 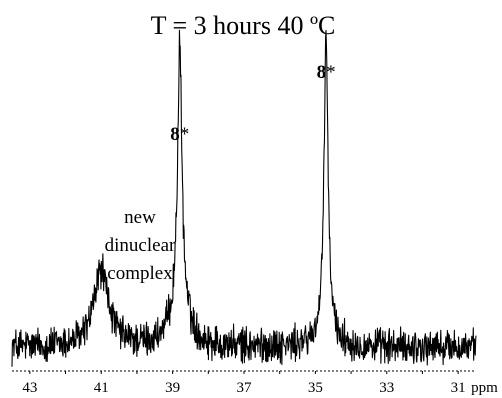 What do you see at coordinates (140, 273) in the screenshot?
I see `annotation-line-3: complex` at bounding box center [140, 273].